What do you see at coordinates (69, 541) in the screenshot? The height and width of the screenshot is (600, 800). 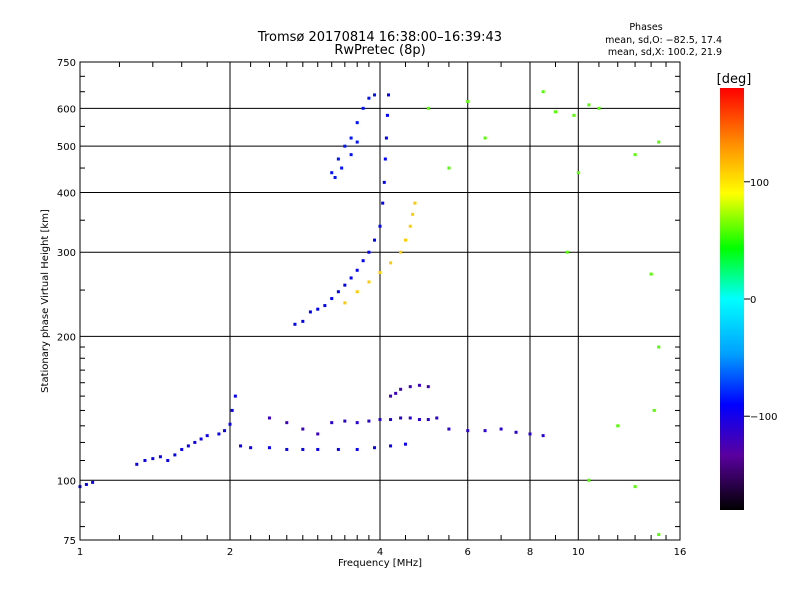 I see `y-tick-label: 75` at bounding box center [69, 541].